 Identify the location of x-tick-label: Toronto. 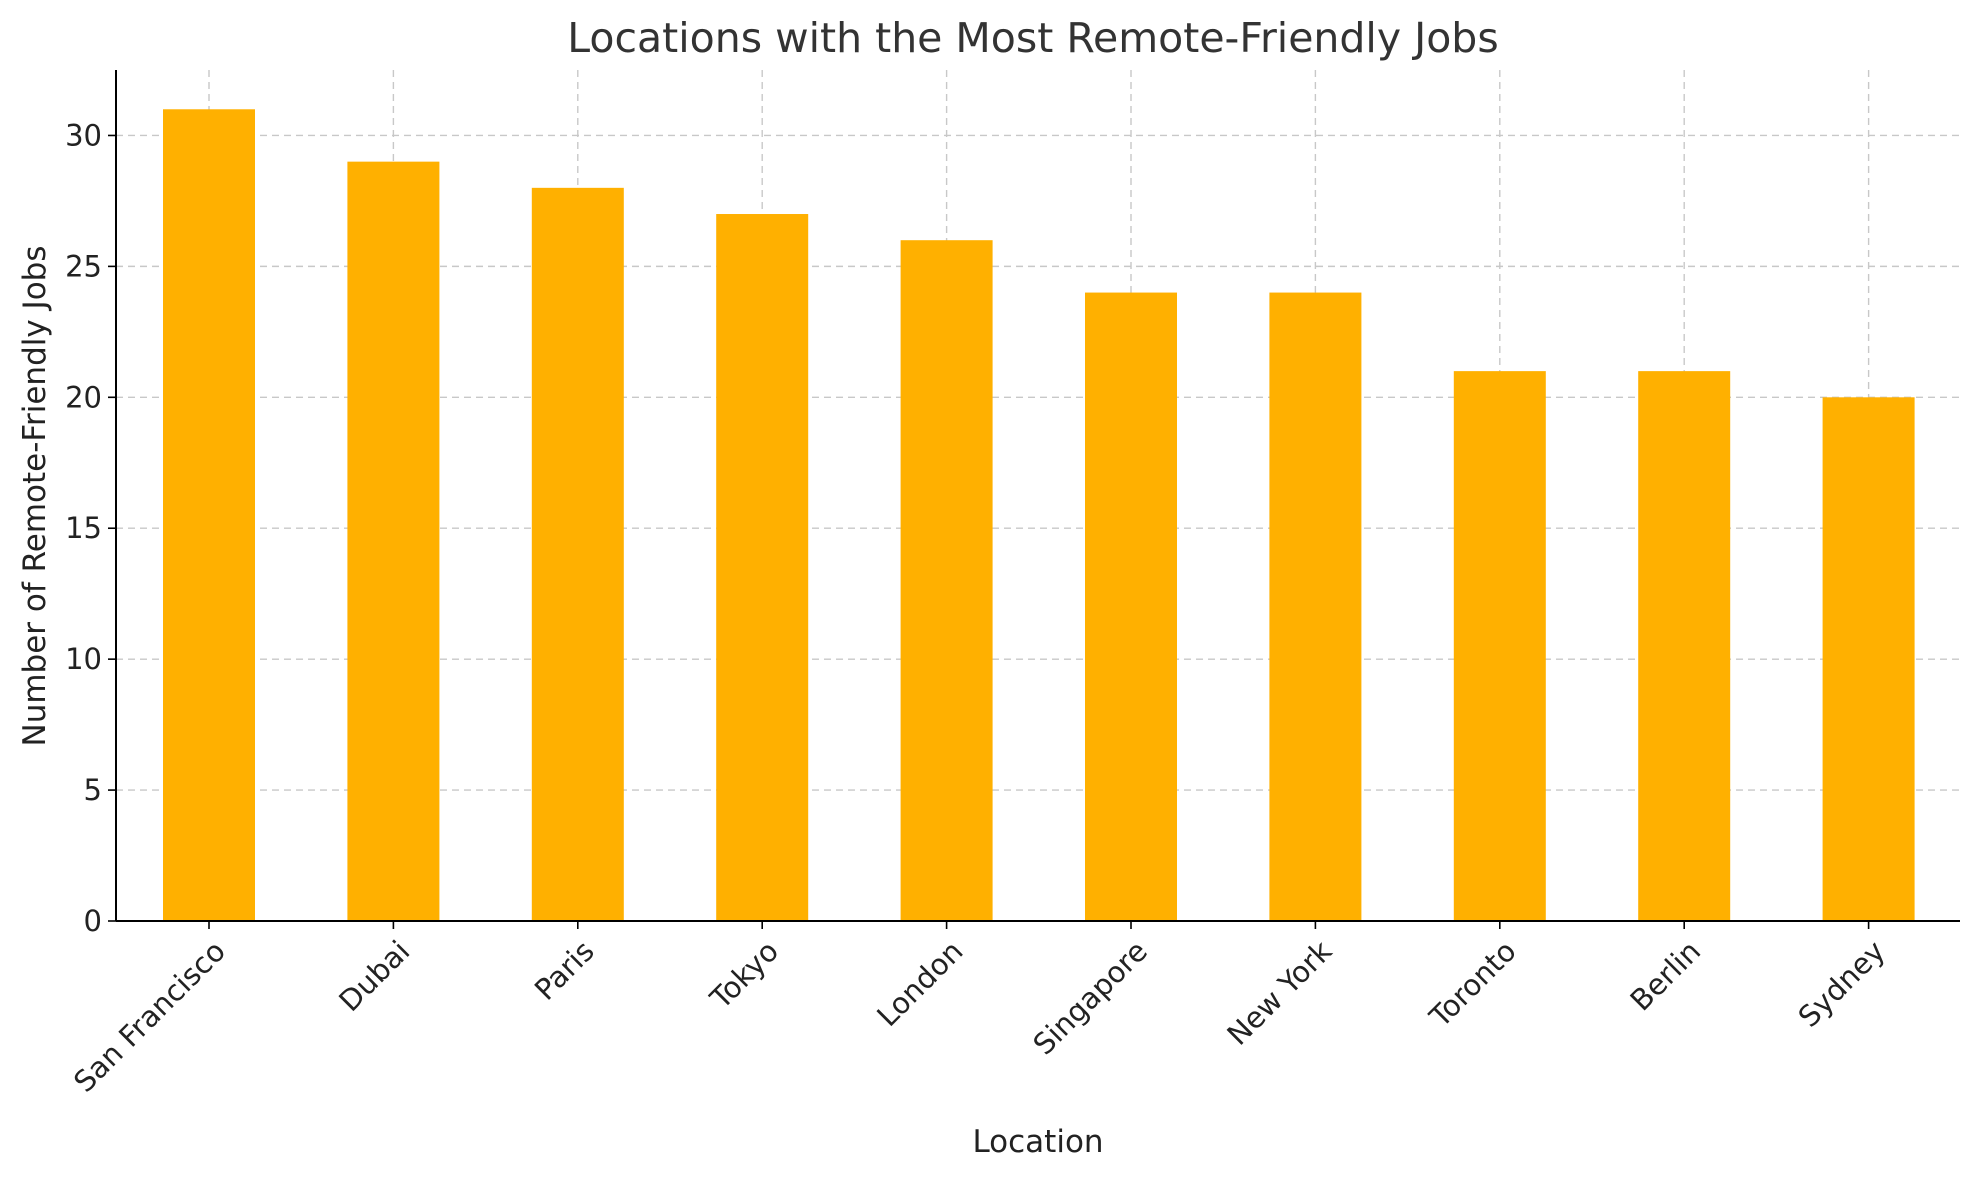
(1472, 984).